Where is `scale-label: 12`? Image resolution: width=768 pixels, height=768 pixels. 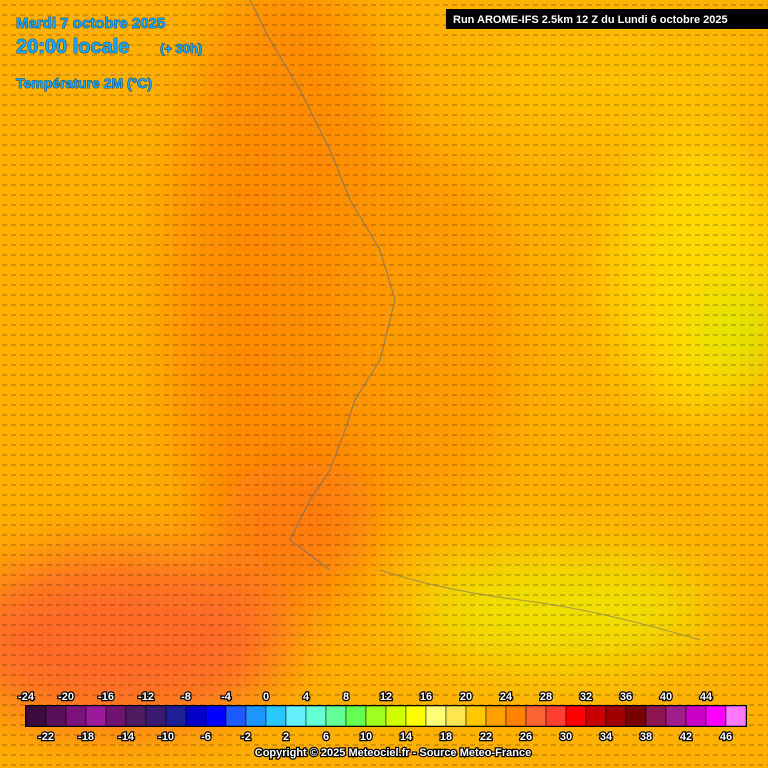
scale-label: 12 is located at coordinates (386, 697).